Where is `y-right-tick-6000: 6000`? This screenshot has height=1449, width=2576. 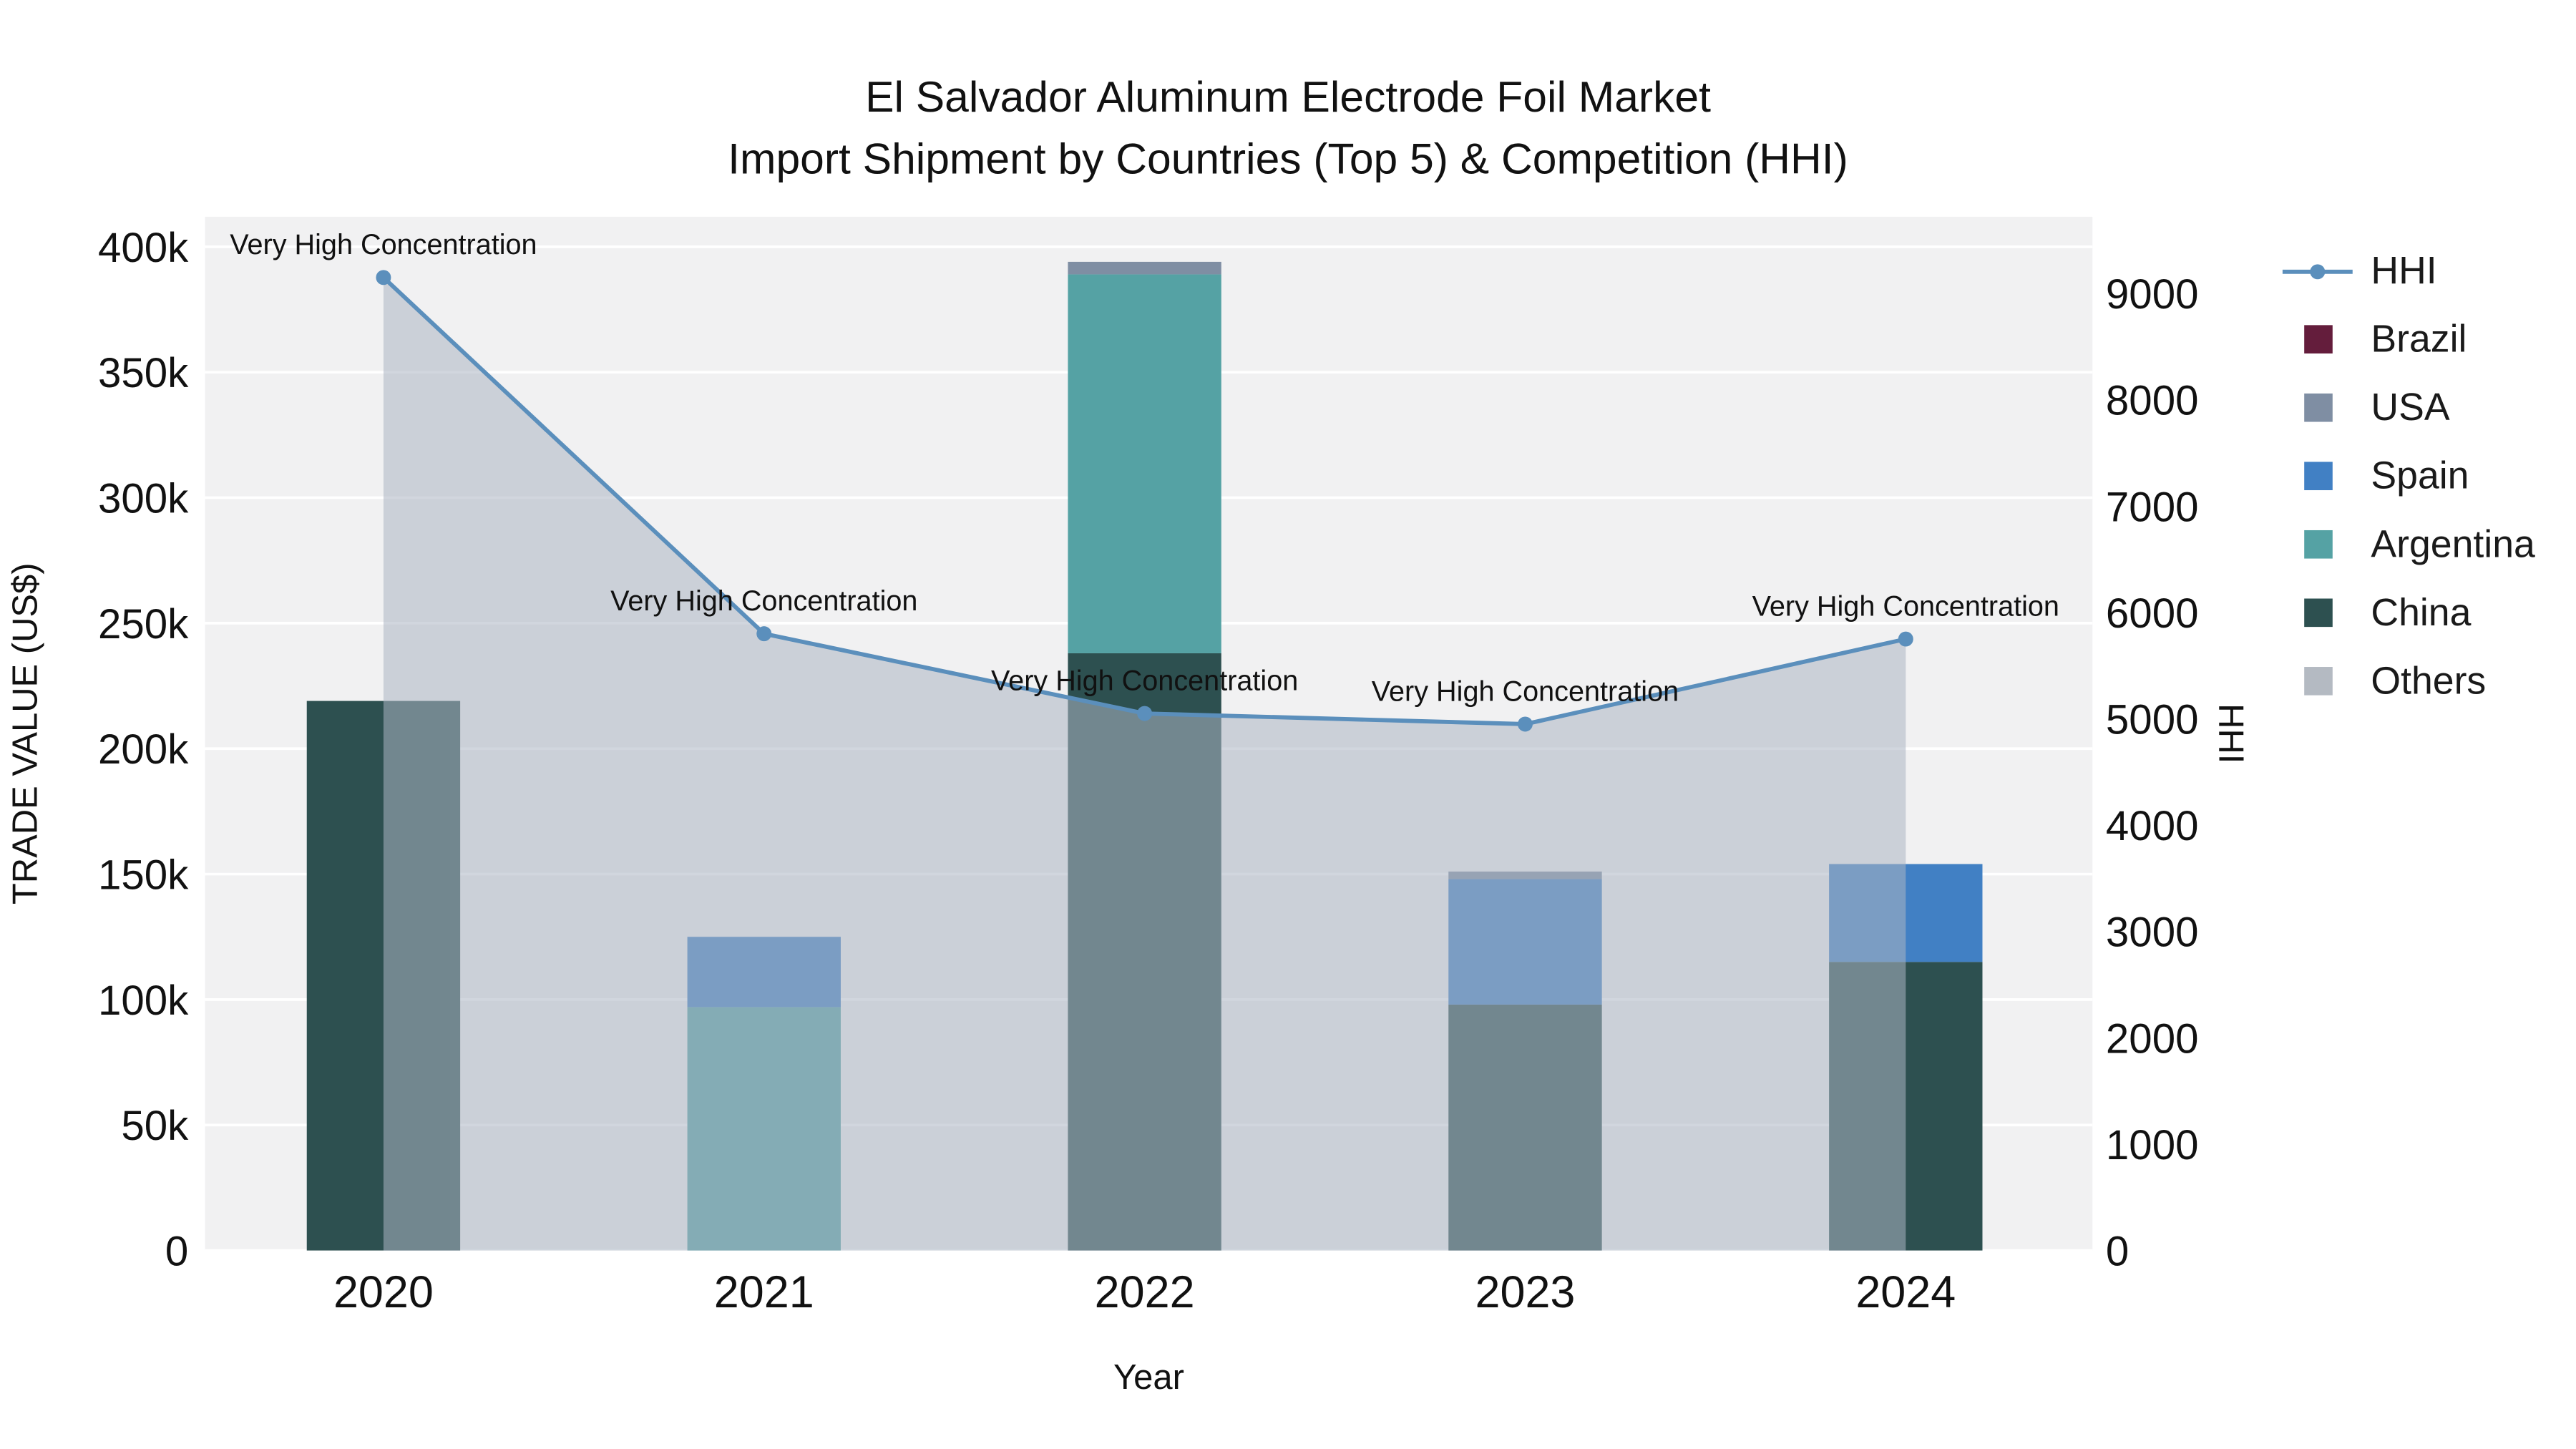 y-right-tick-6000: 6000 is located at coordinates (2152, 613).